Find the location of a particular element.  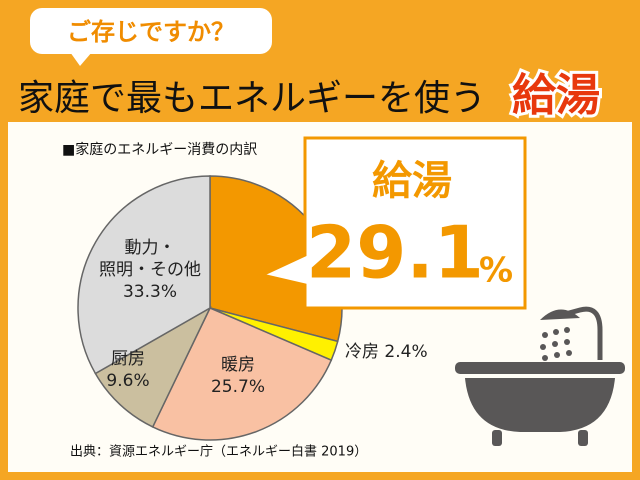

callout-value: 29.1 is located at coordinates (395, 253).